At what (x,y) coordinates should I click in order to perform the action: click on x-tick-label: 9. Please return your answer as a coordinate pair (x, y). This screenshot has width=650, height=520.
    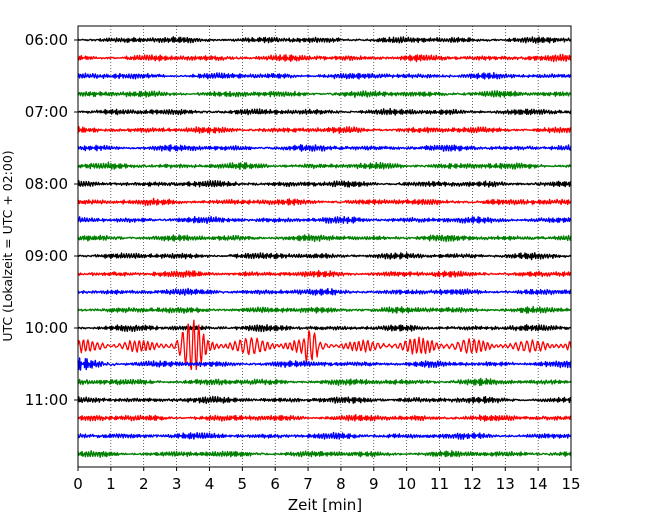
    Looking at the image, I should click on (374, 484).